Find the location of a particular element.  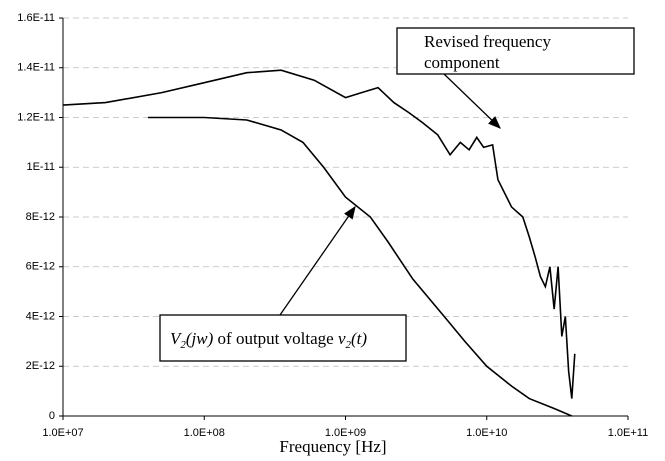

y-tick-label: 2E-12 is located at coordinates (40, 366).